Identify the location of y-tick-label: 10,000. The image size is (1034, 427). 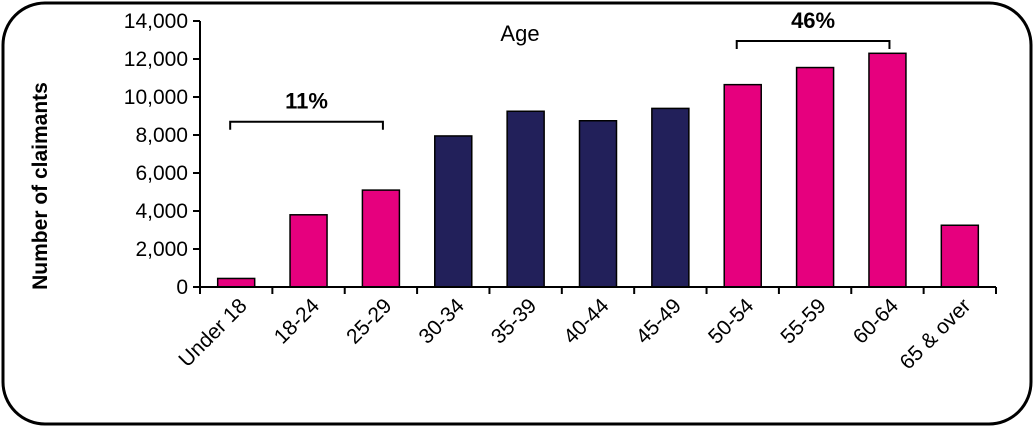
(156, 97).